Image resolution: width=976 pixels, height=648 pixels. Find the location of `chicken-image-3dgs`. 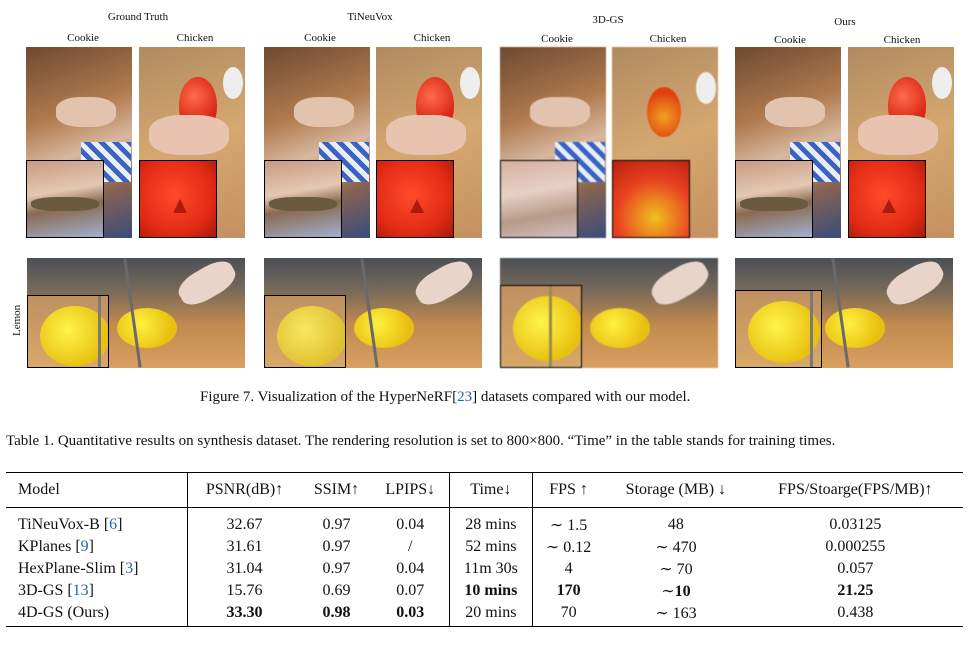

chicken-image-3dgs is located at coordinates (665, 142).